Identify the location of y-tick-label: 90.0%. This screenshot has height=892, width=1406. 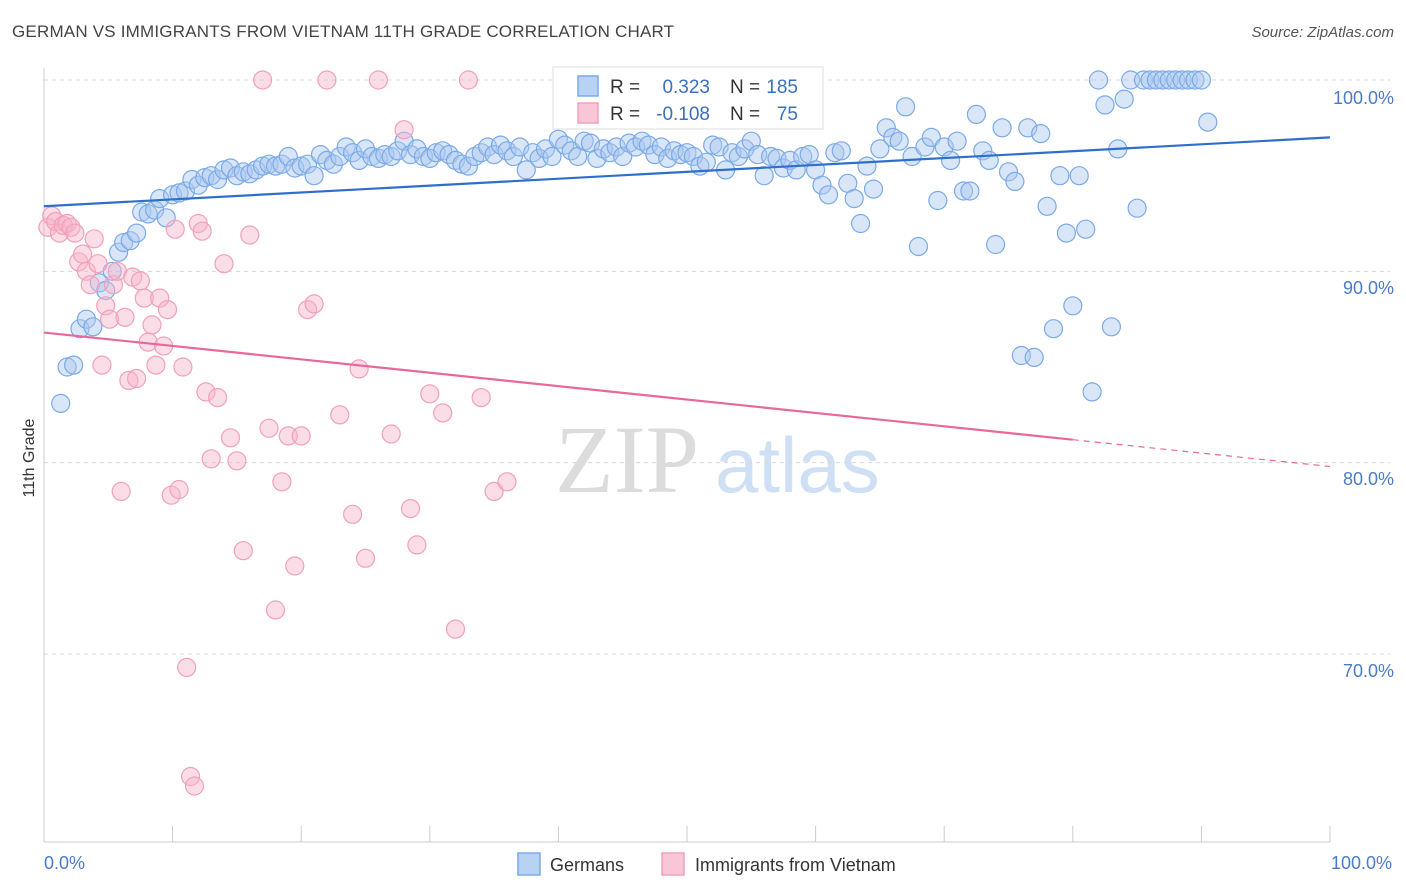
(1368, 288).